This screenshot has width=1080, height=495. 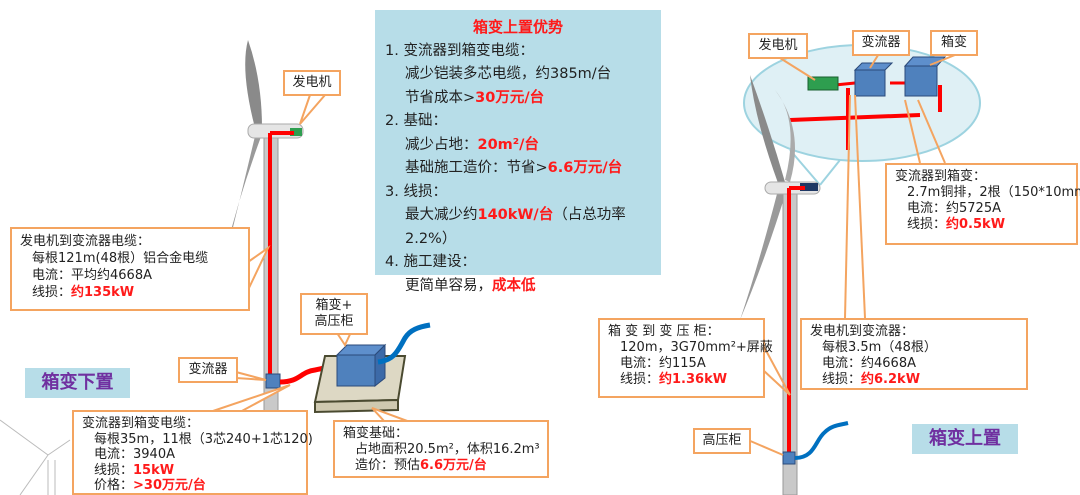 What do you see at coordinates (693, 379) in the screenshot?
I see `loss-value: 约1.36kW` at bounding box center [693, 379].